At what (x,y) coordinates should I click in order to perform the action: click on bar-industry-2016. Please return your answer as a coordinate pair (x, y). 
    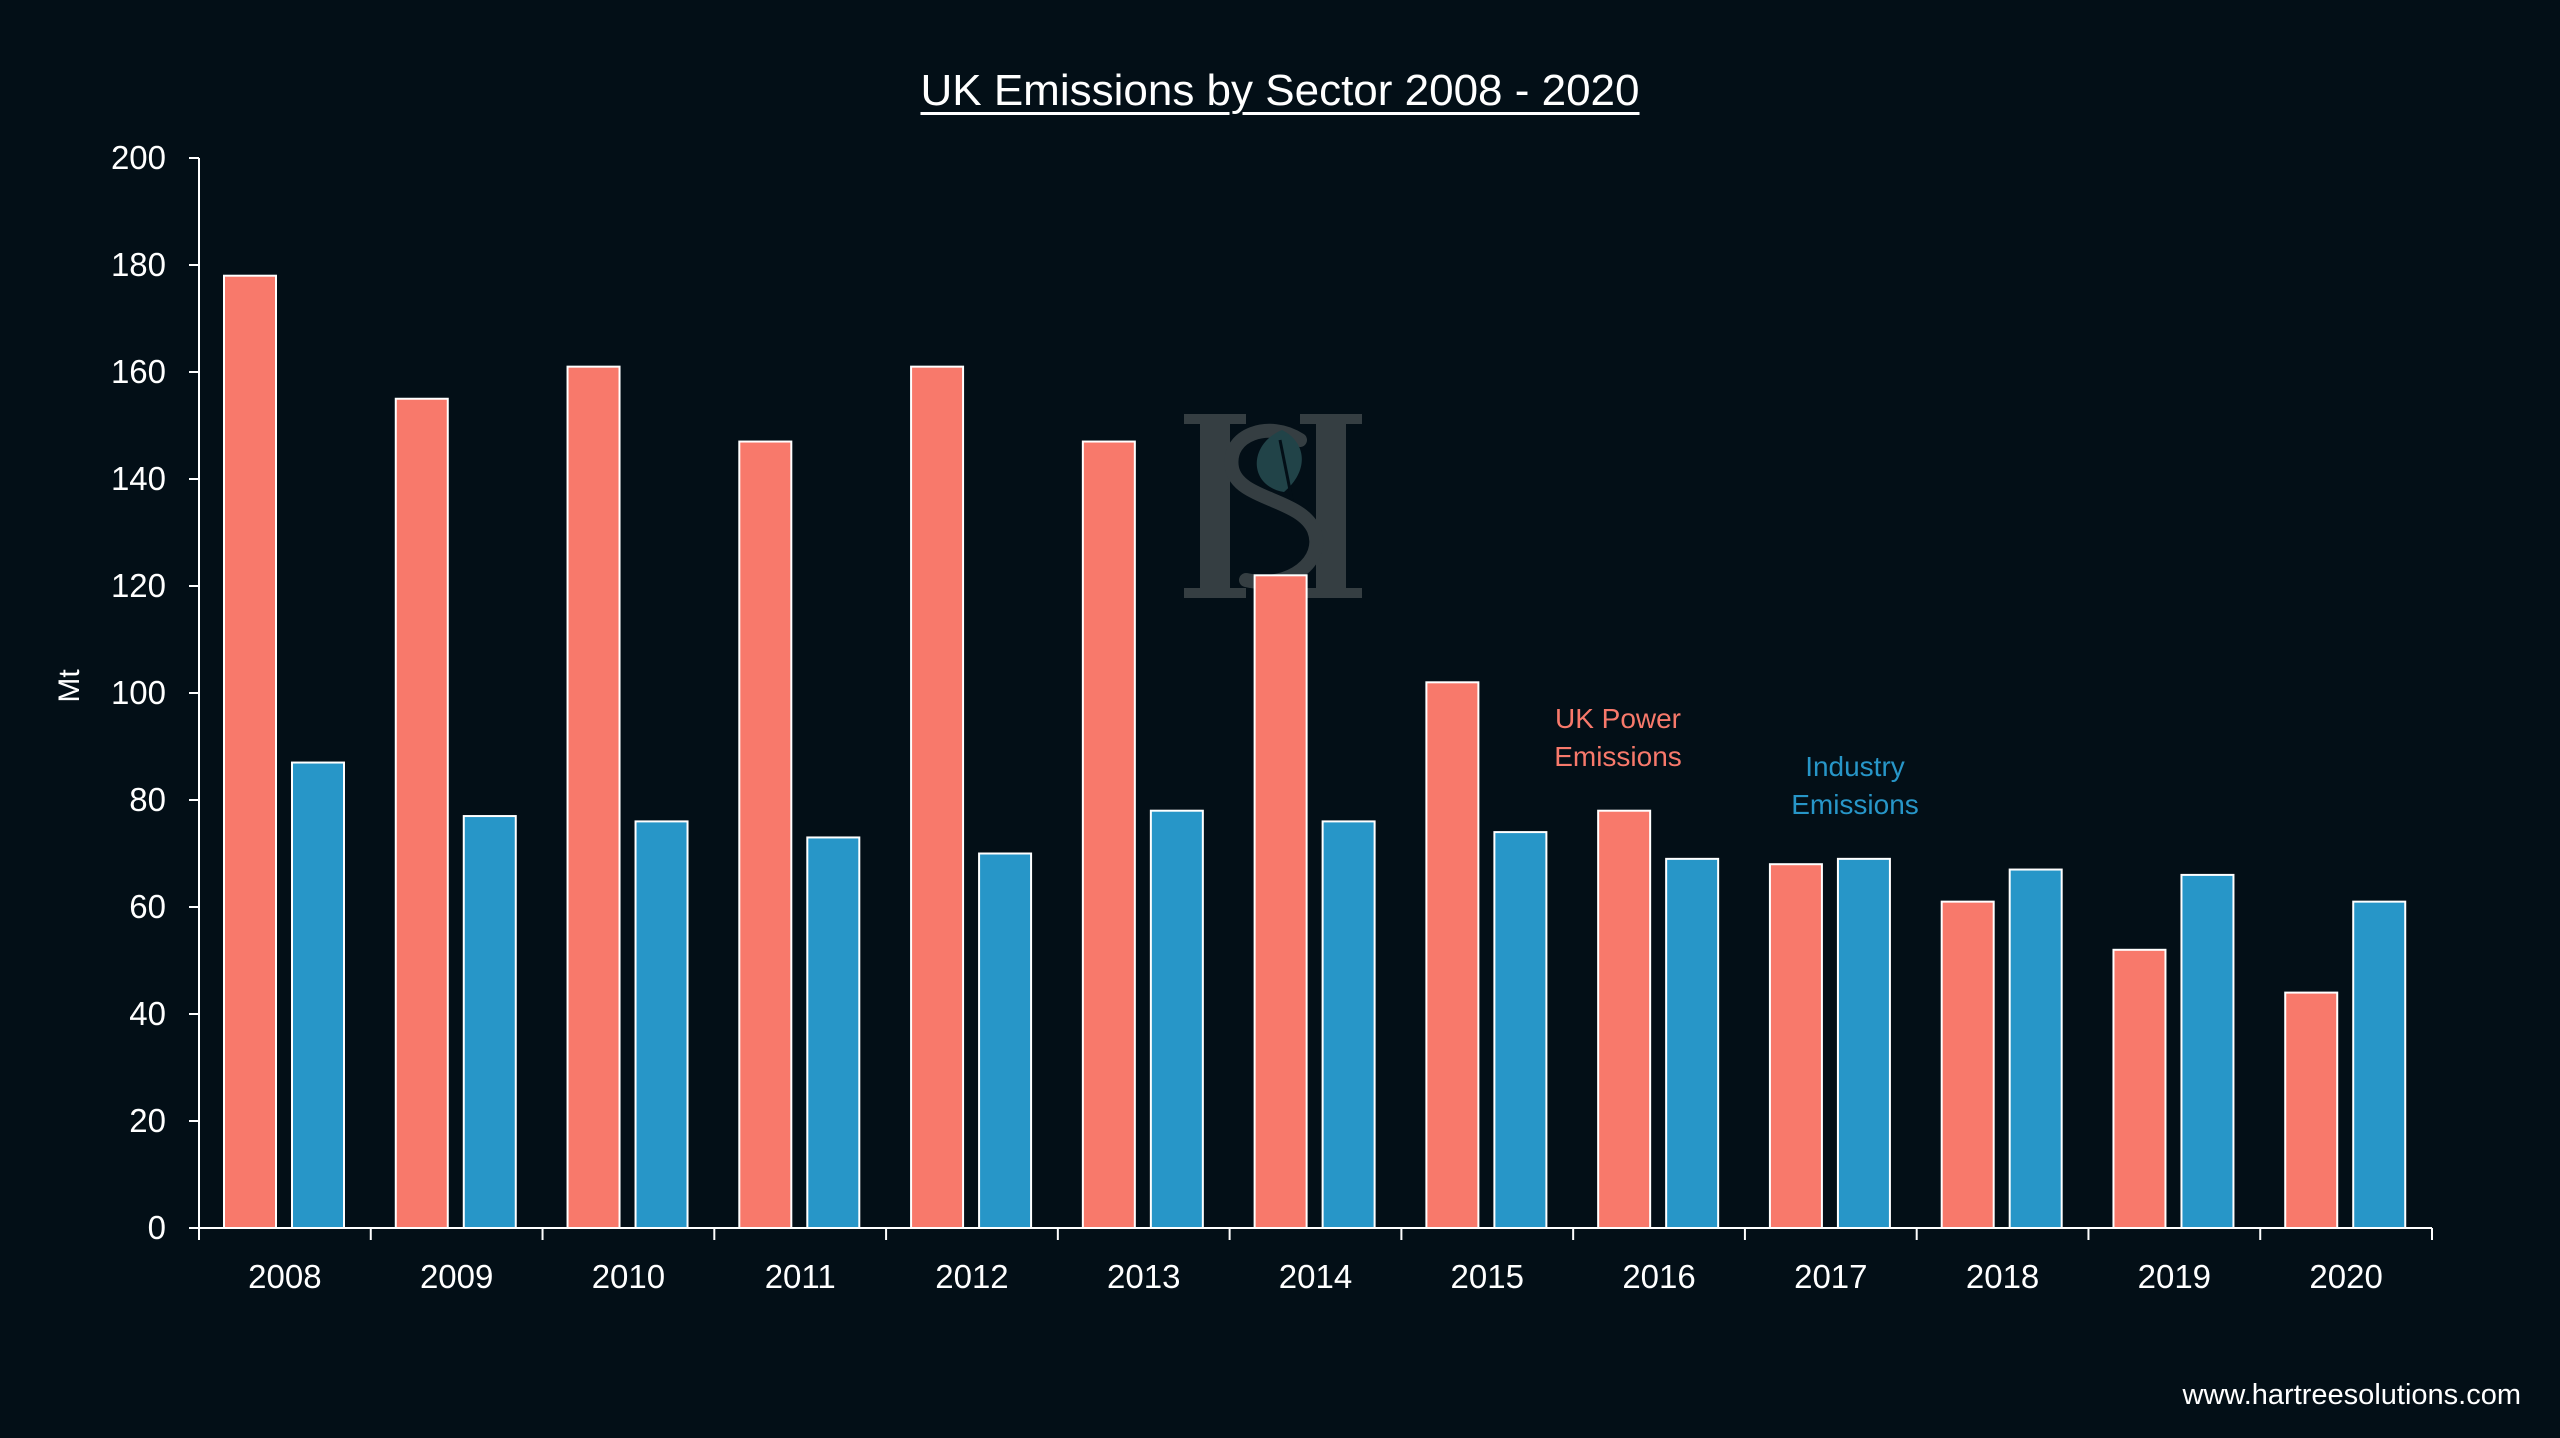
    Looking at the image, I should click on (1692, 1043).